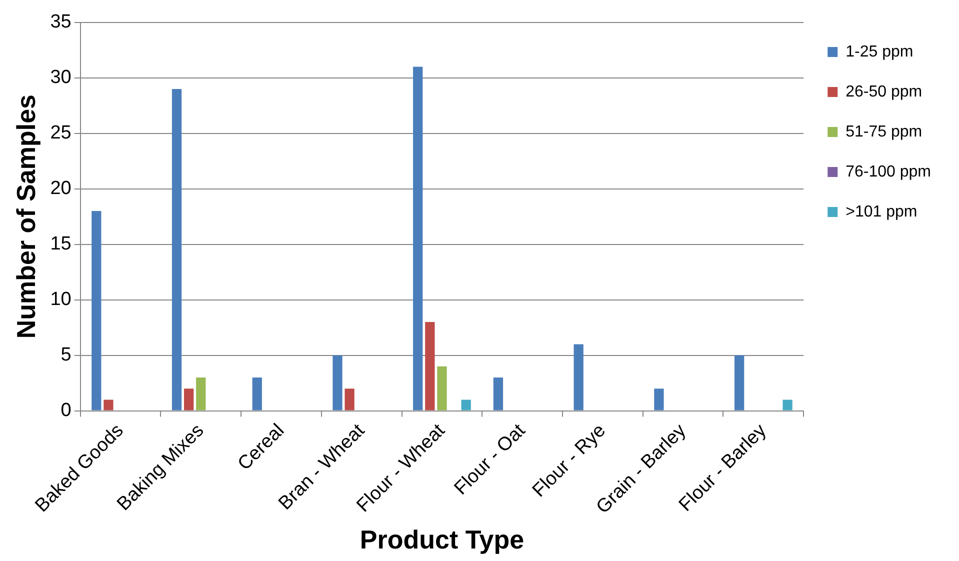 The image size is (959, 561). Describe the element at coordinates (61, 22) in the screenshot. I see `y-tick-label: 35` at that location.